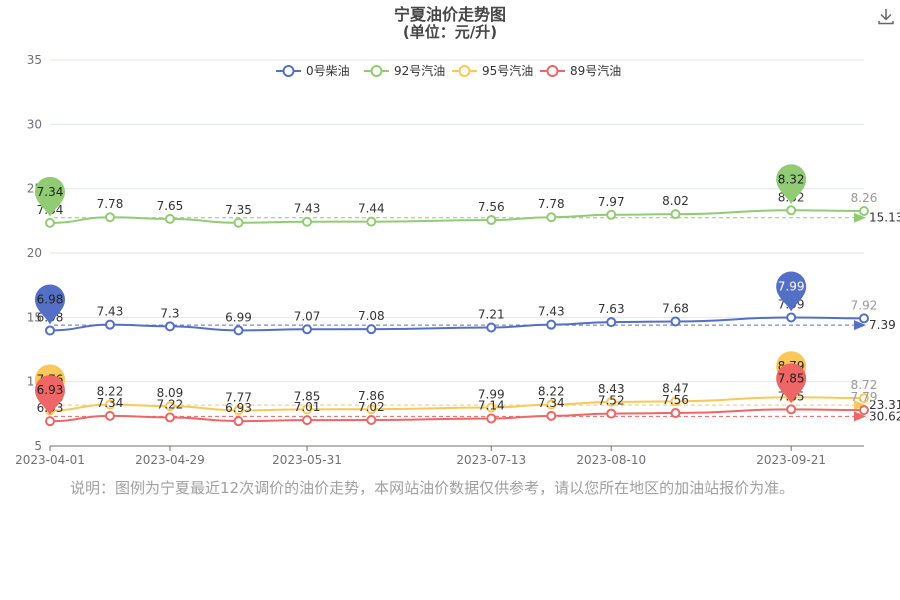 The height and width of the screenshot is (600, 900). I want to click on data-label-1-1: 7.78, so click(110, 204).